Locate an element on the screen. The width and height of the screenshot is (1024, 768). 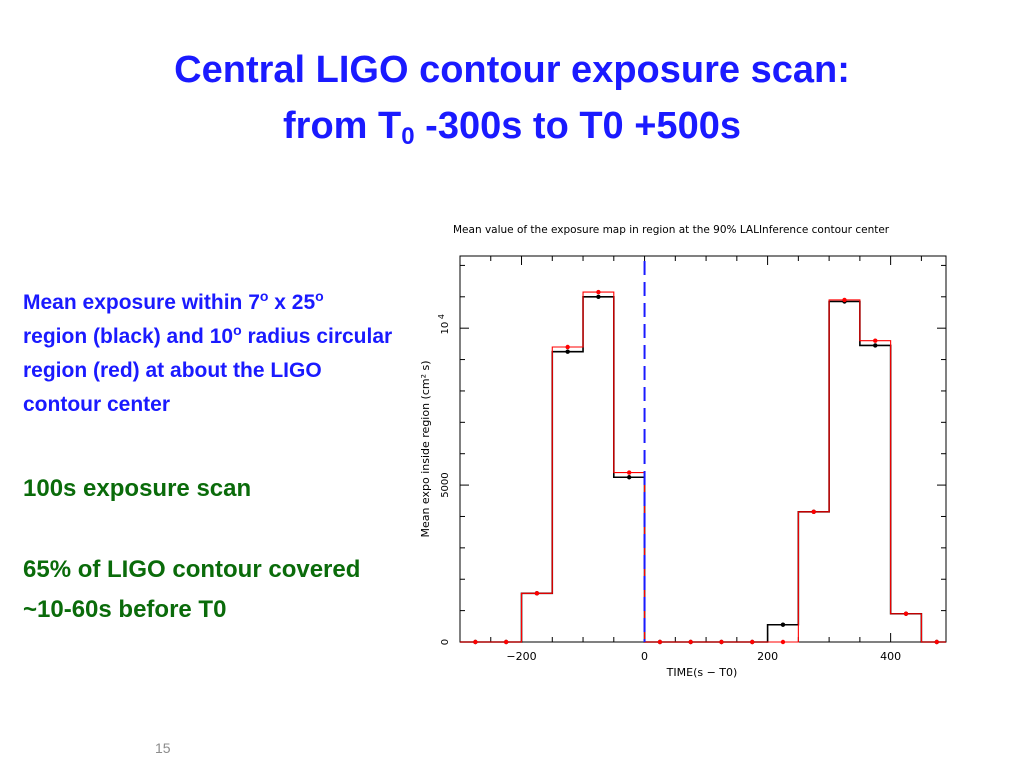
desc-part-2: x 25 is located at coordinates (292, 302).